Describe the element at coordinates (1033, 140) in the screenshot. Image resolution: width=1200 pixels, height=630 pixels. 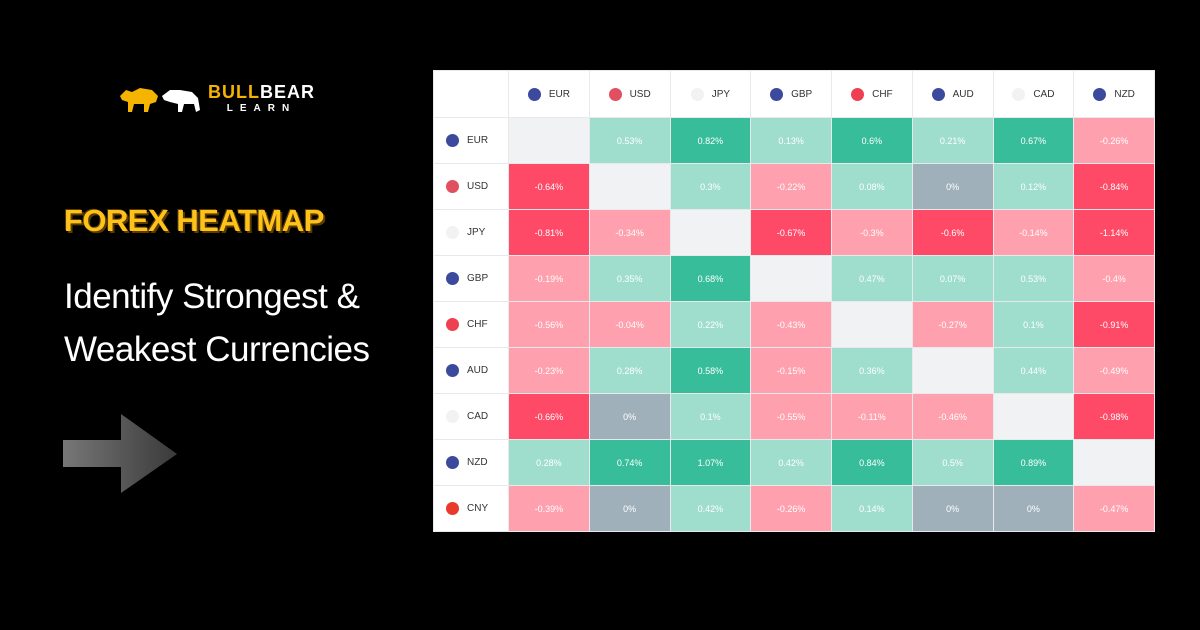
I see `heatmap-cell: 0.67%` at that location.